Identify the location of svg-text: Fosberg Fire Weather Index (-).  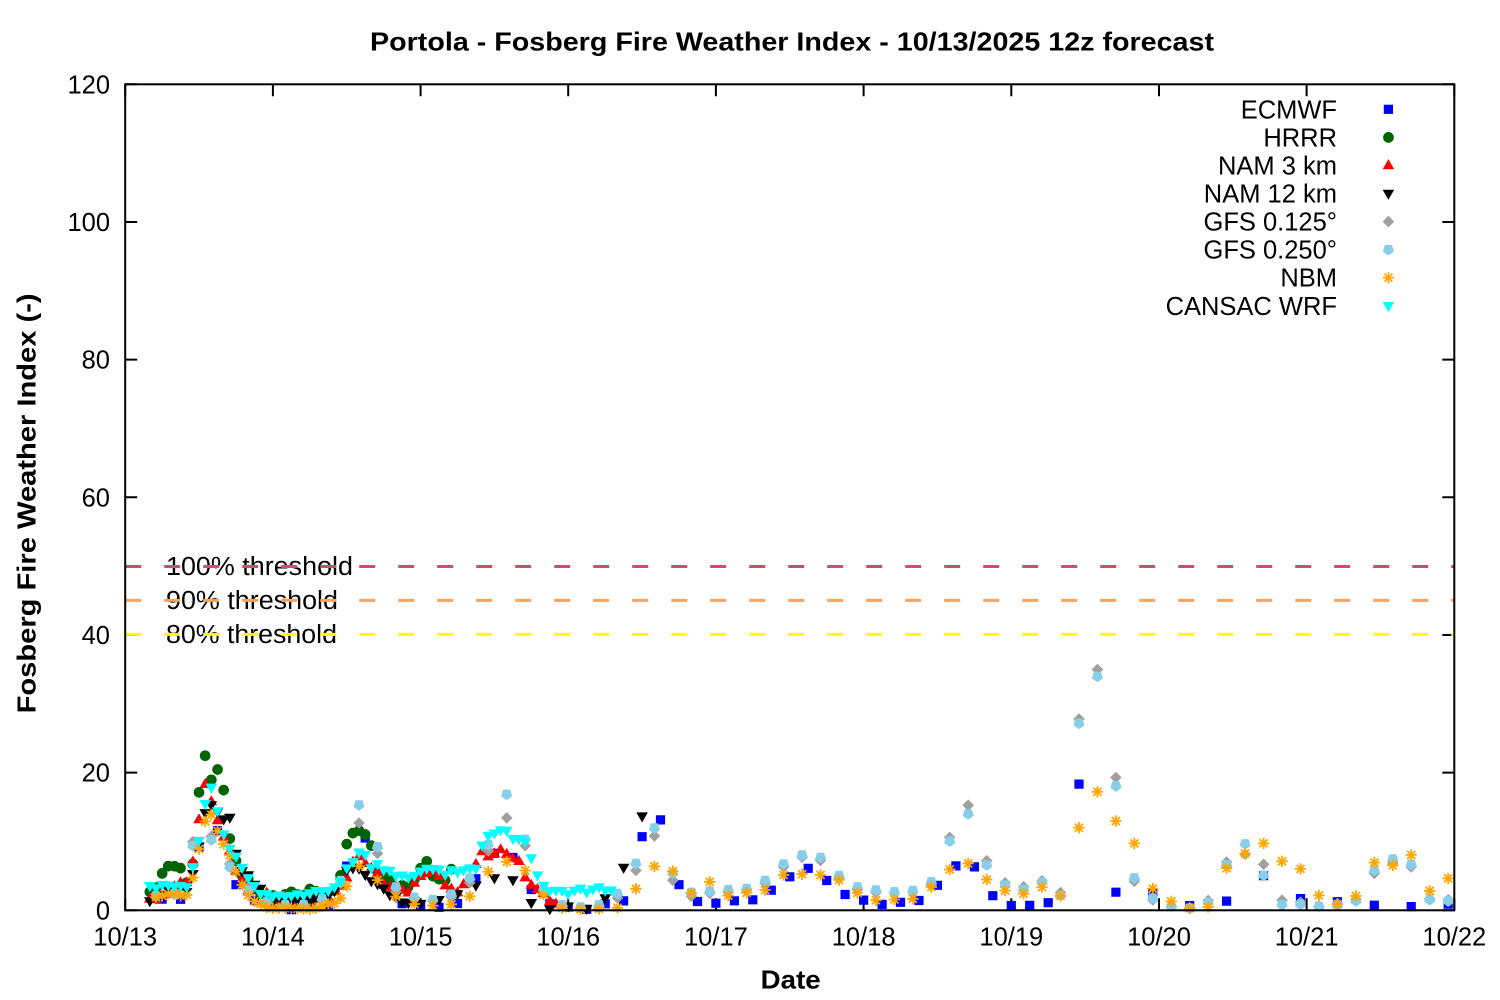
(27, 503).